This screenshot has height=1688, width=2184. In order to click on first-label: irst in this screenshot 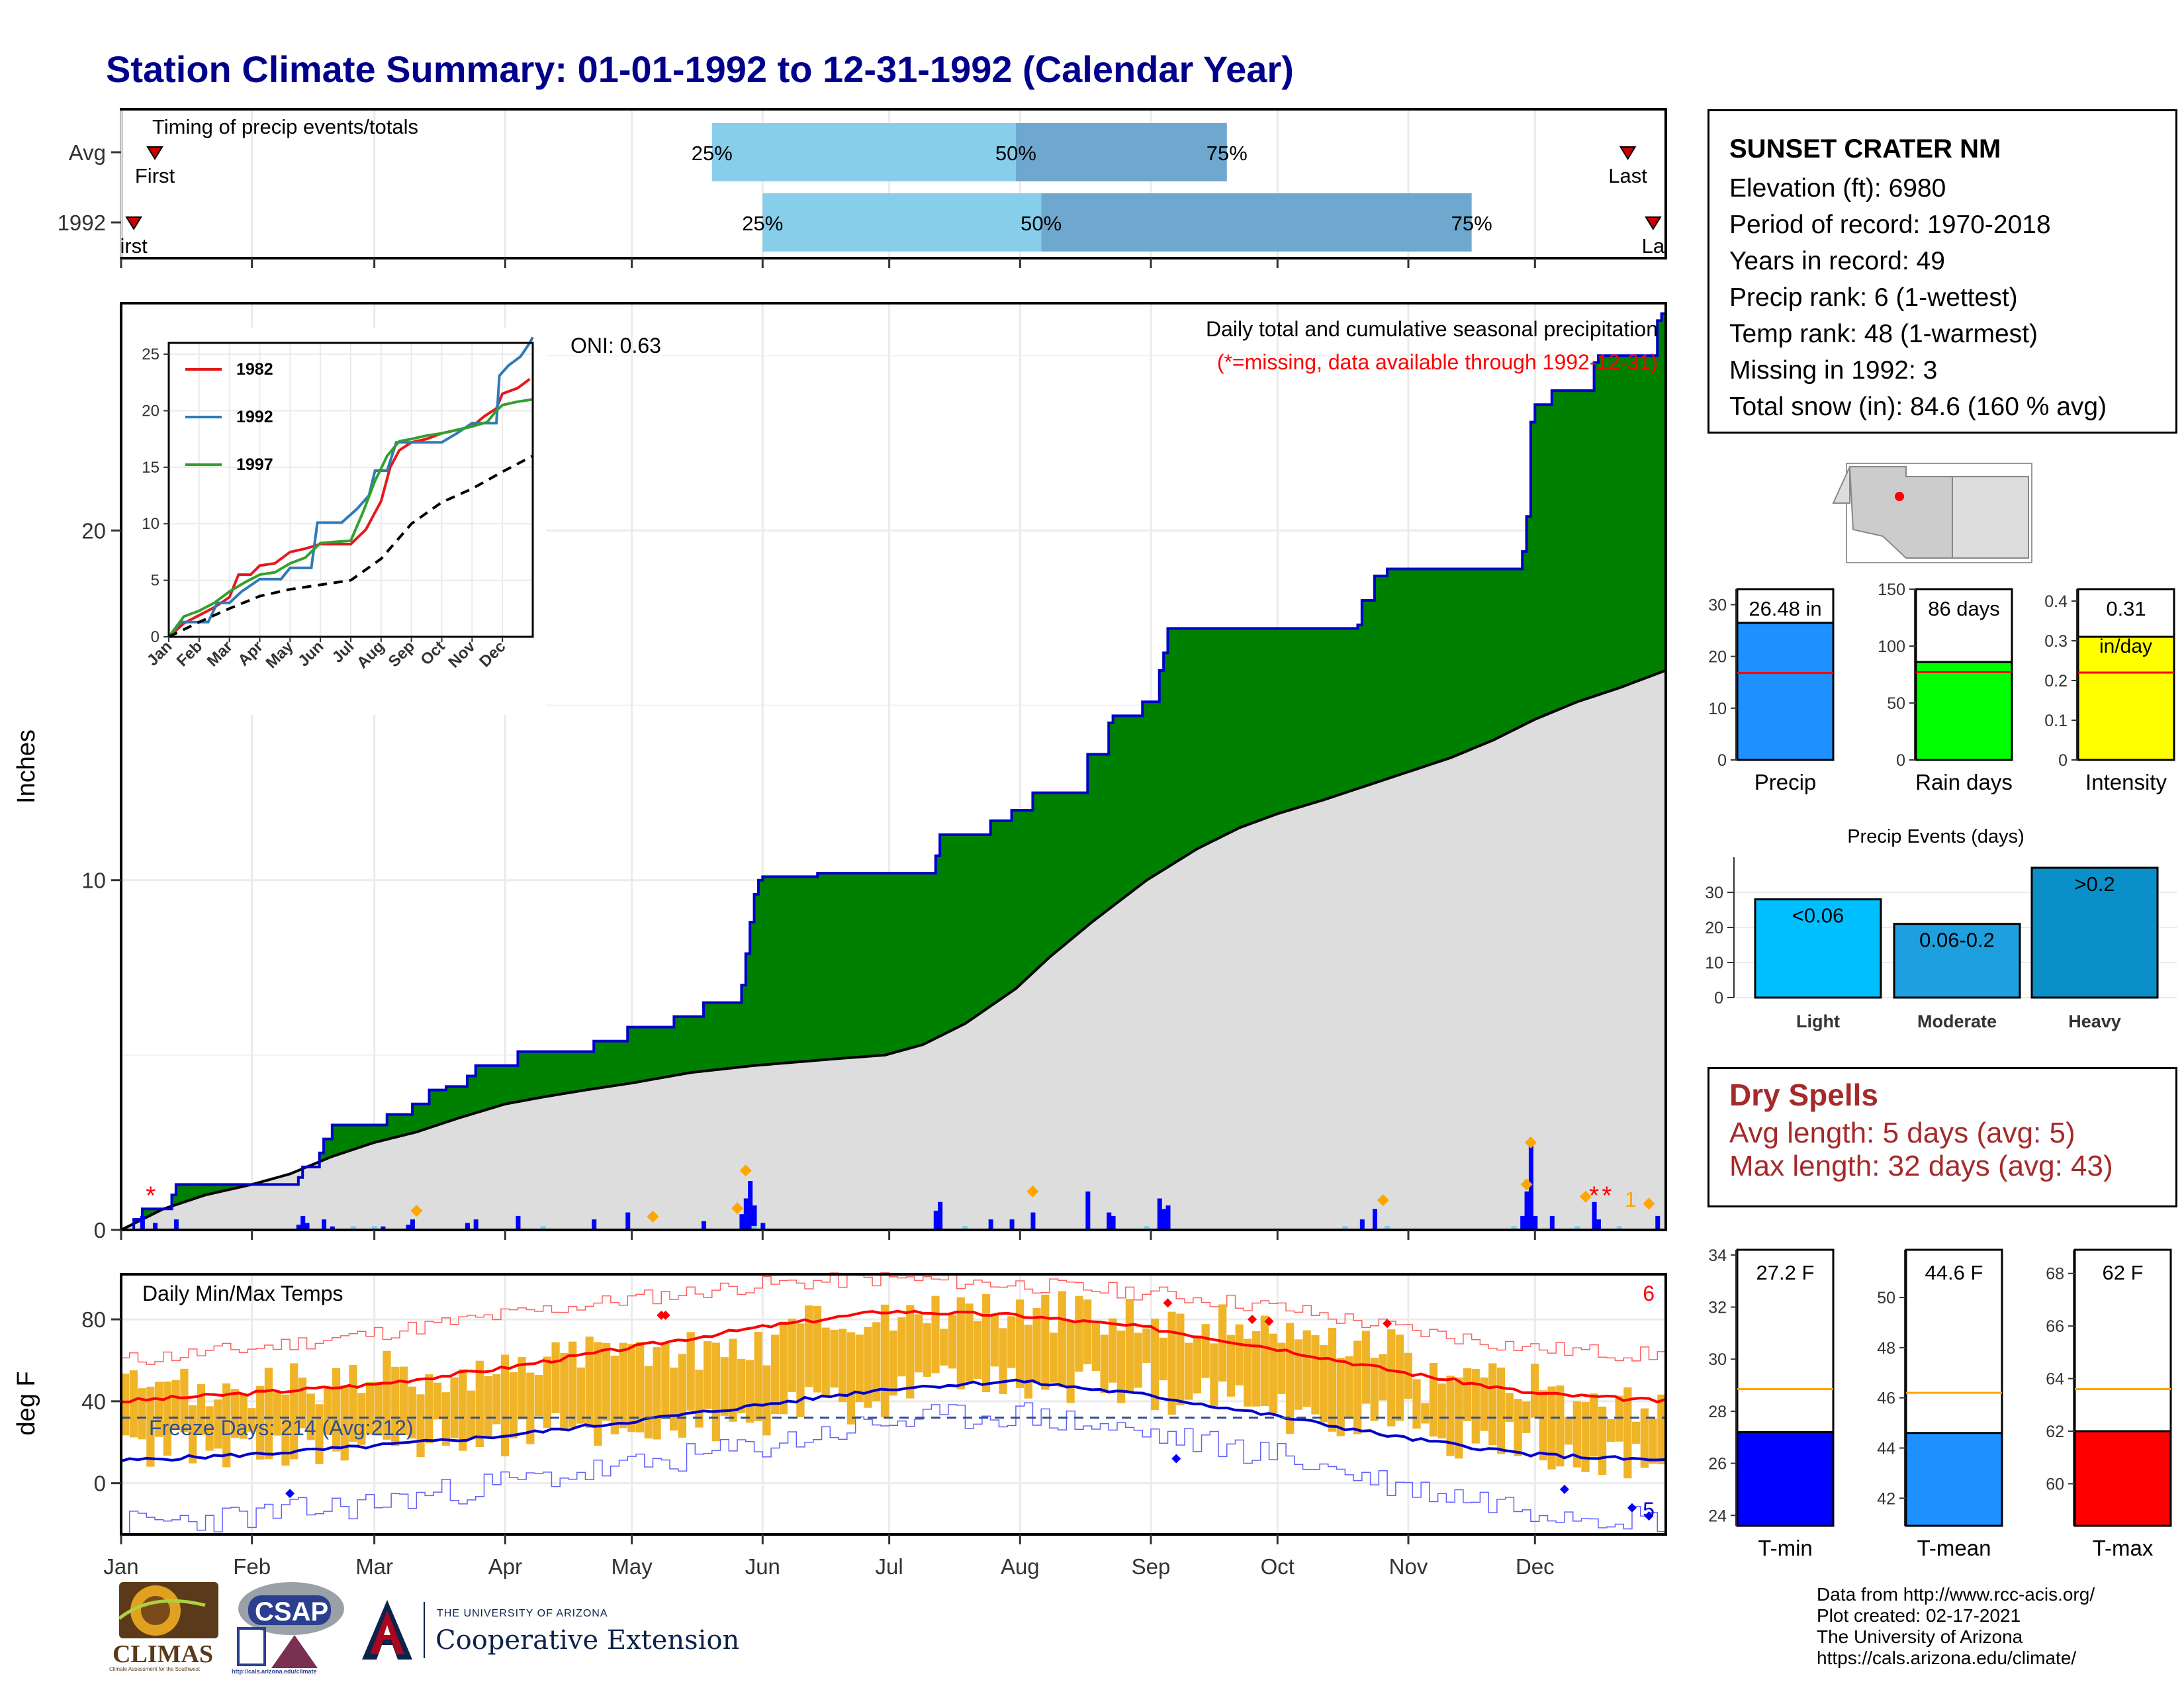, I will do `click(134, 246)`.